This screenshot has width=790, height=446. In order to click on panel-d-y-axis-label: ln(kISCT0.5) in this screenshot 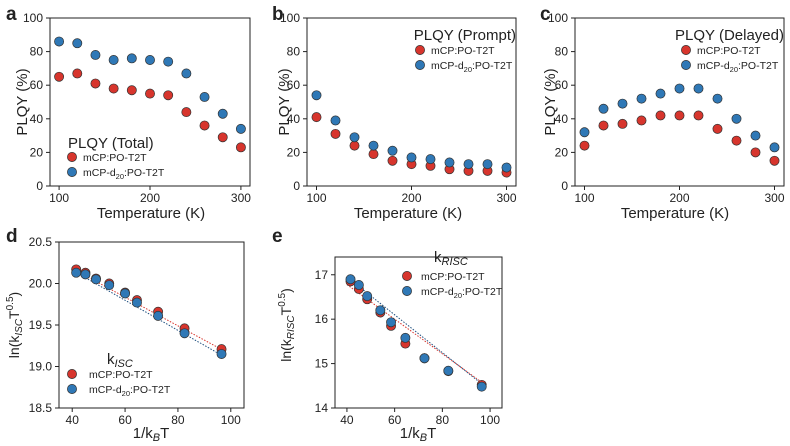, I will do `click(15, 325)`.